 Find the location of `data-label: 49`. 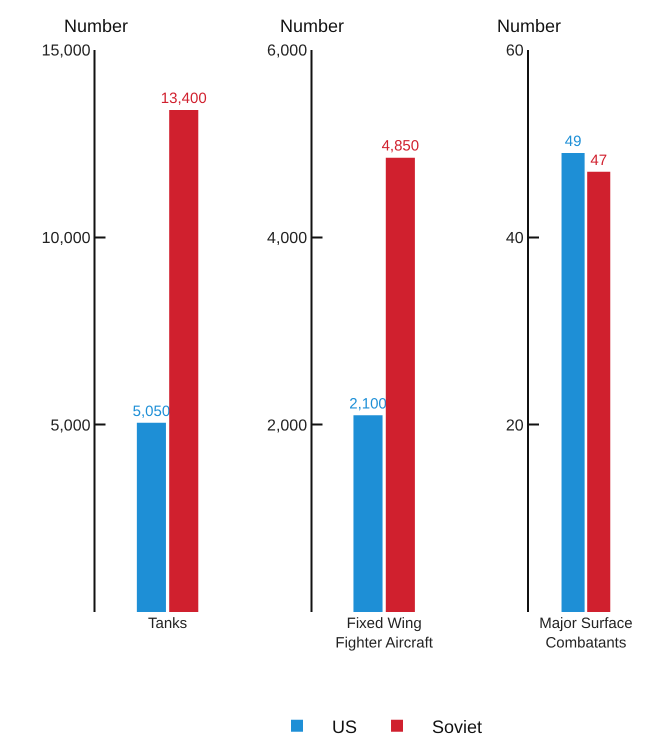

data-label: 49 is located at coordinates (573, 141).